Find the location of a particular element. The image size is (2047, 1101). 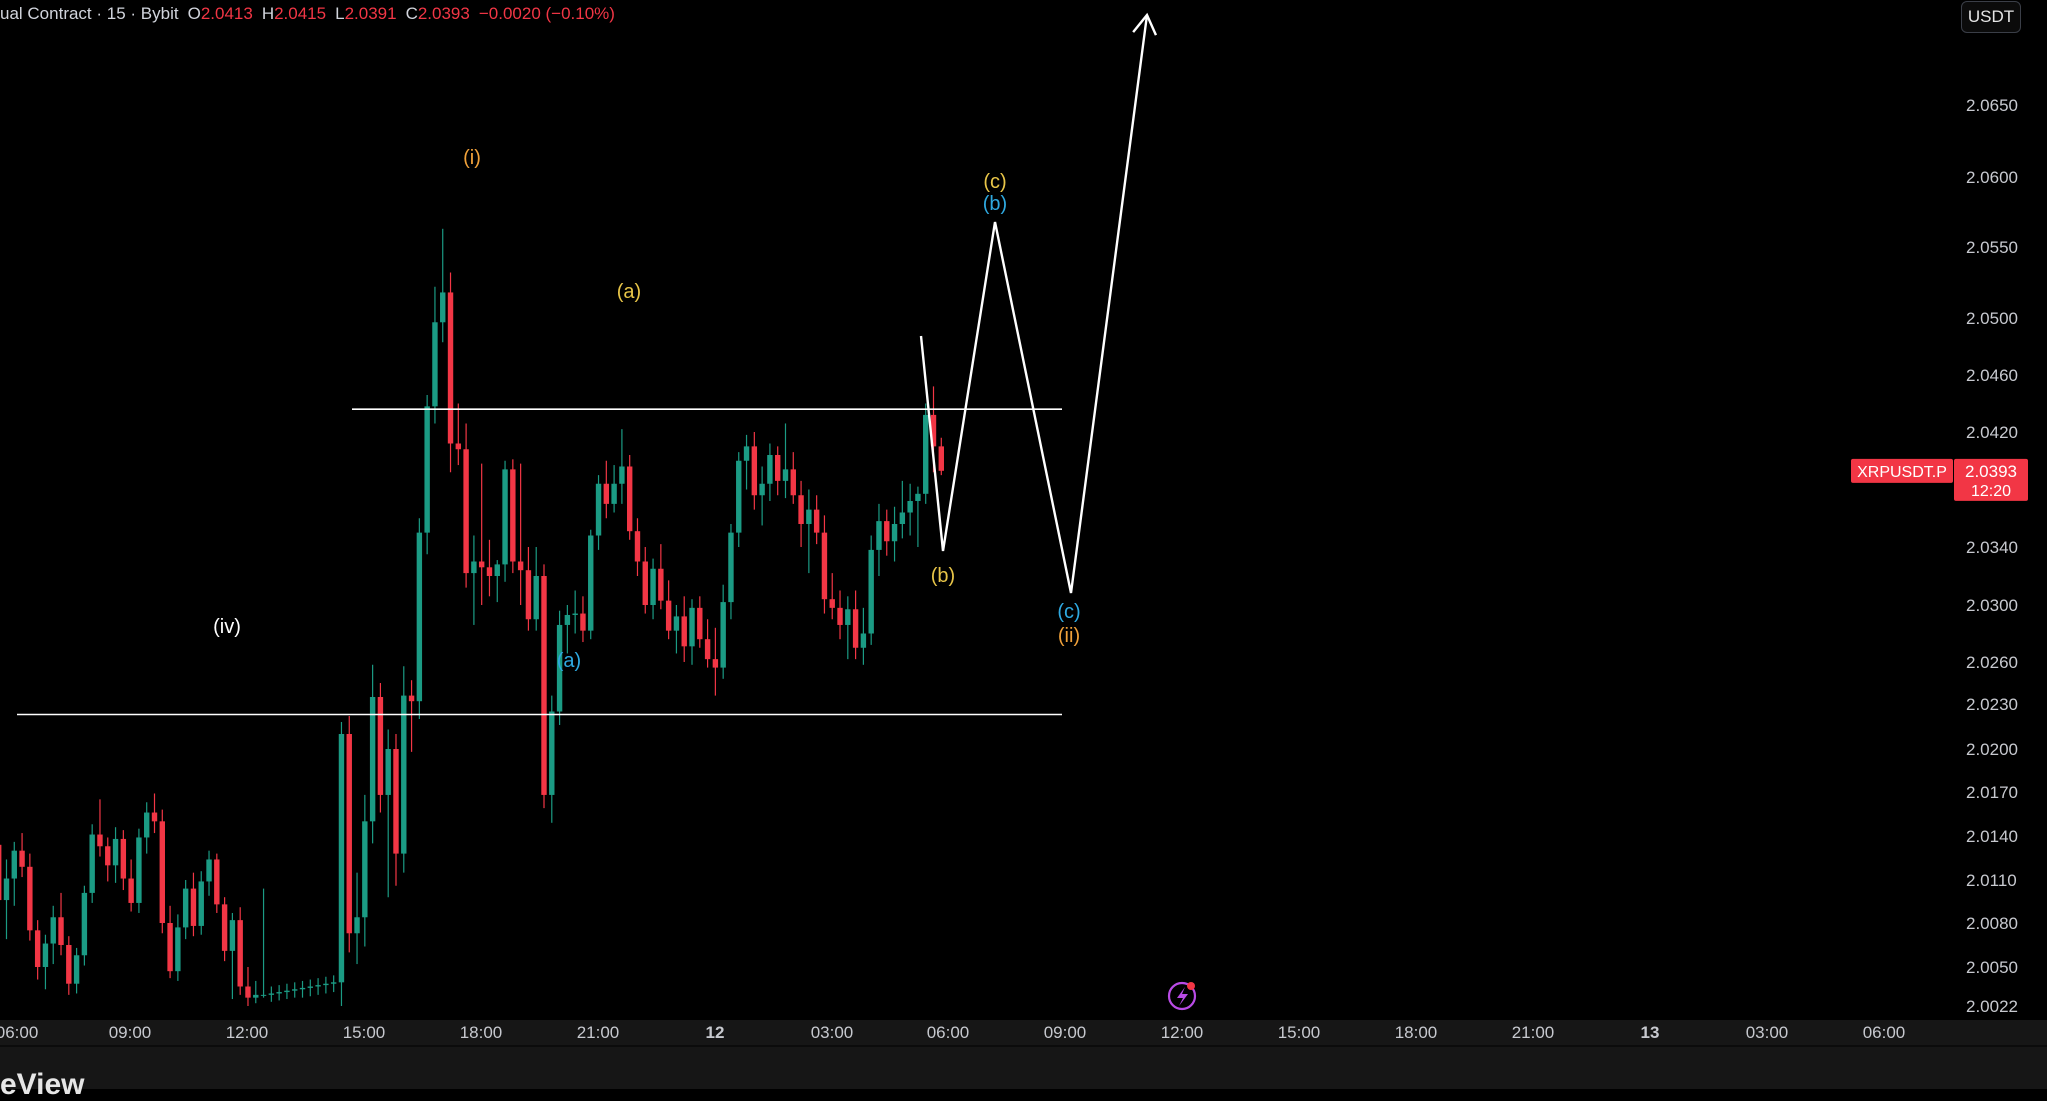

close-label: C is located at coordinates (411, 13).